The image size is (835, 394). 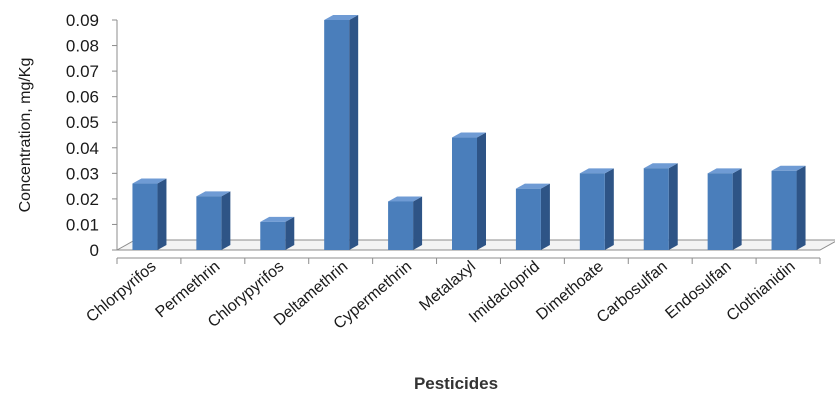 I want to click on y-tick-label: 0.05, so click(x=82, y=122).